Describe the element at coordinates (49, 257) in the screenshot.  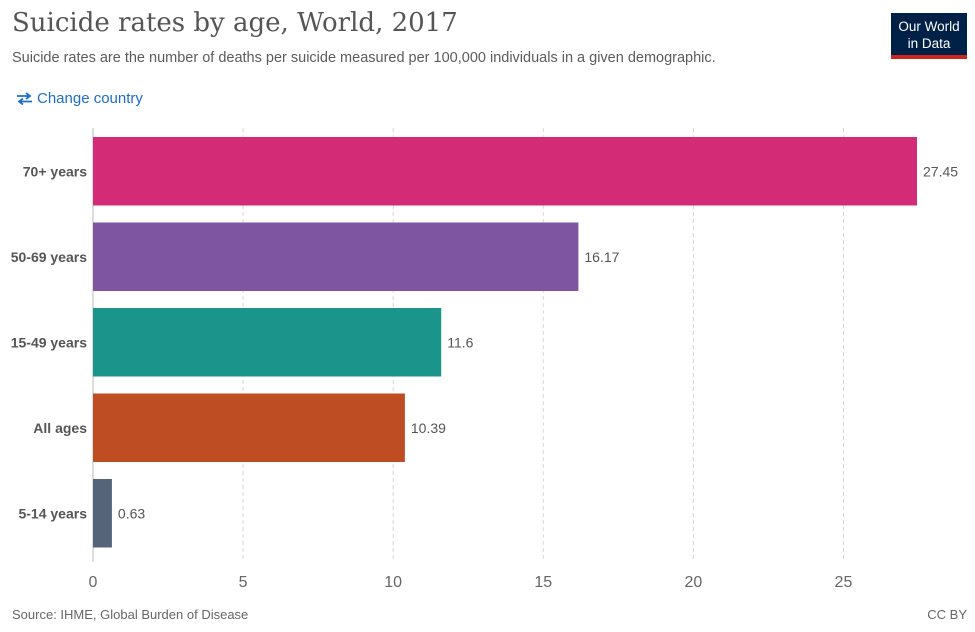
I see `category-label: 50-69 years` at that location.